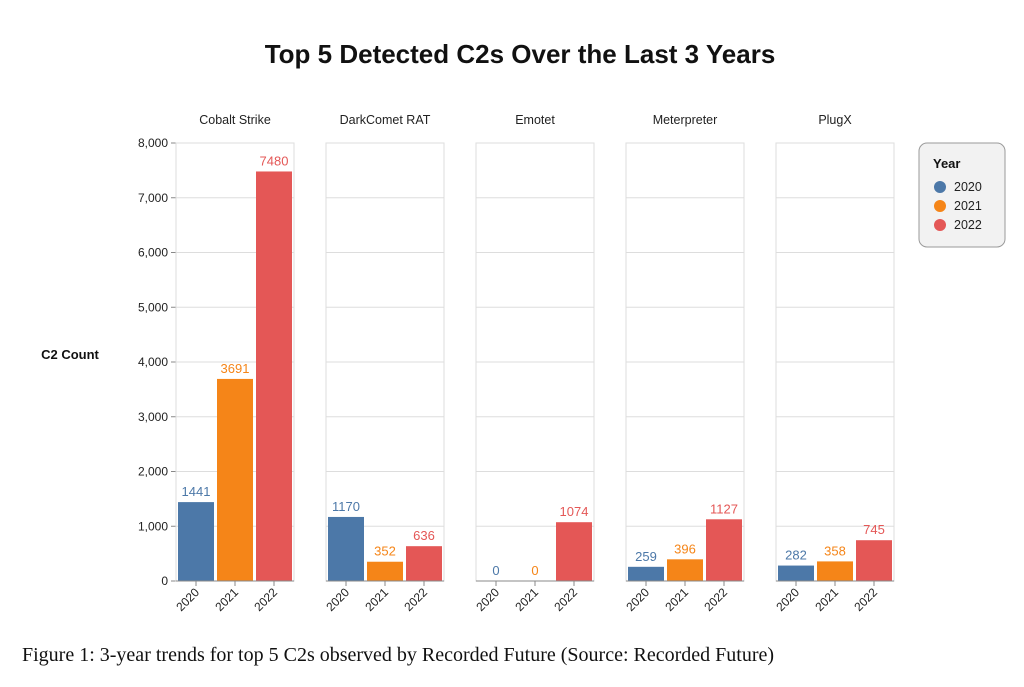 Image resolution: width=1024 pixels, height=687 pixels. Describe the element at coordinates (724, 508) in the screenshot. I see `data-label: 1127` at that location.